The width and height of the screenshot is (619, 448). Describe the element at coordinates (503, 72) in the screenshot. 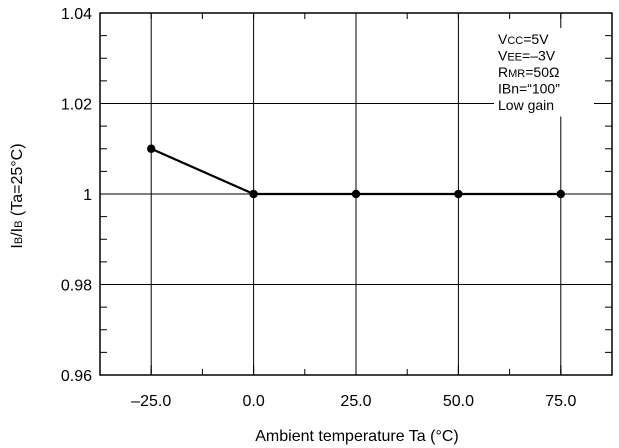

I see `annotation-text: R` at that location.